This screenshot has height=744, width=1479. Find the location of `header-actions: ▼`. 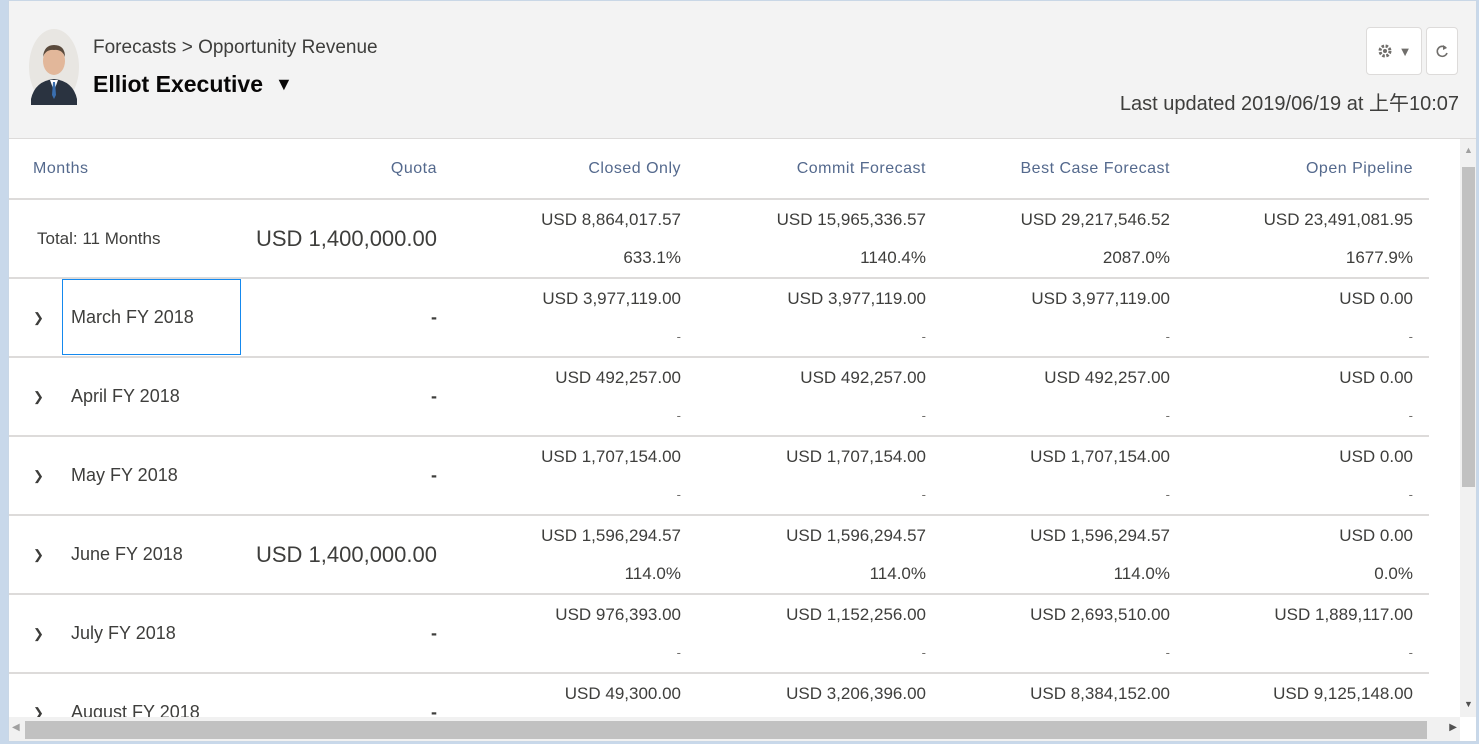

header-actions: ▼ is located at coordinates (1412, 51).